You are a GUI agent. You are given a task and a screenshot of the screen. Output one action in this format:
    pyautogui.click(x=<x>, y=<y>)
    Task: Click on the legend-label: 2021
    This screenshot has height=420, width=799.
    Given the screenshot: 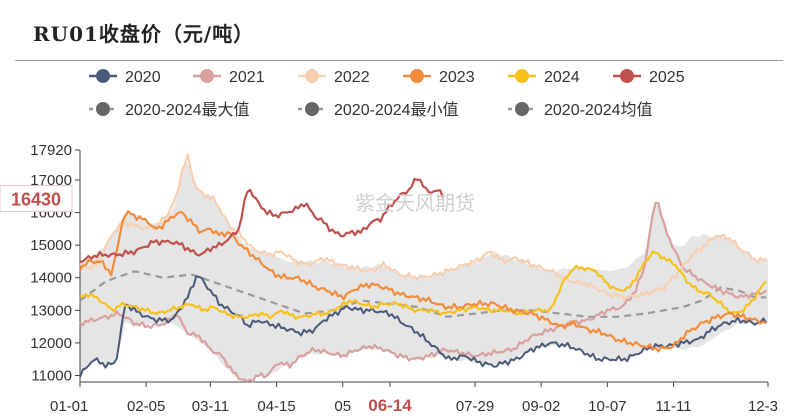 What is the action you would take?
    pyautogui.click(x=247, y=77)
    